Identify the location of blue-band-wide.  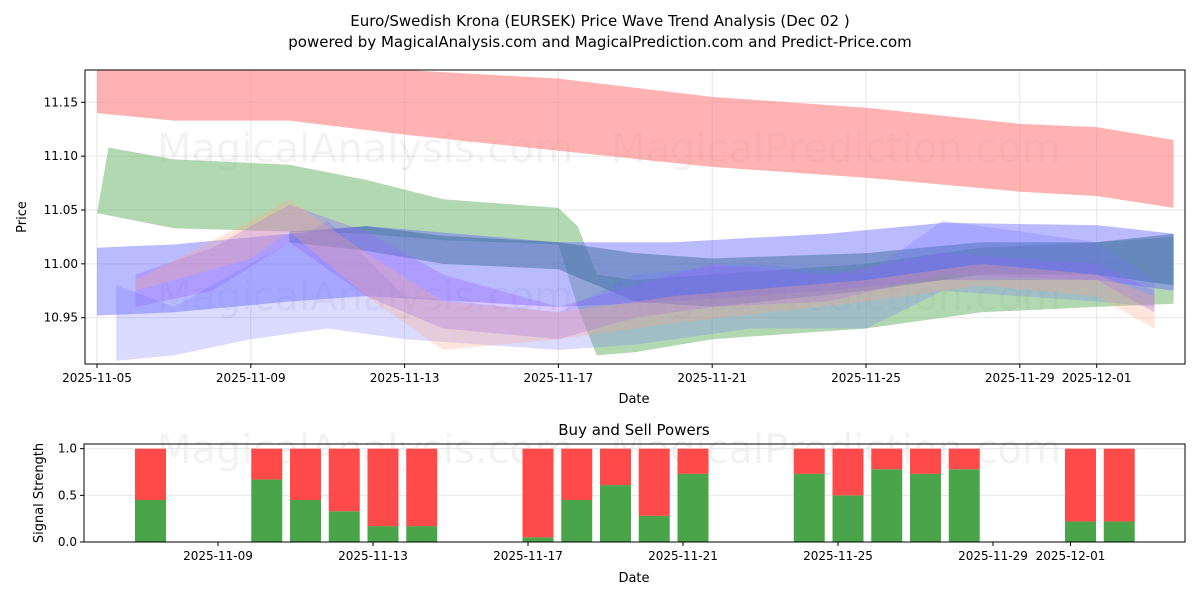
(635, 269).